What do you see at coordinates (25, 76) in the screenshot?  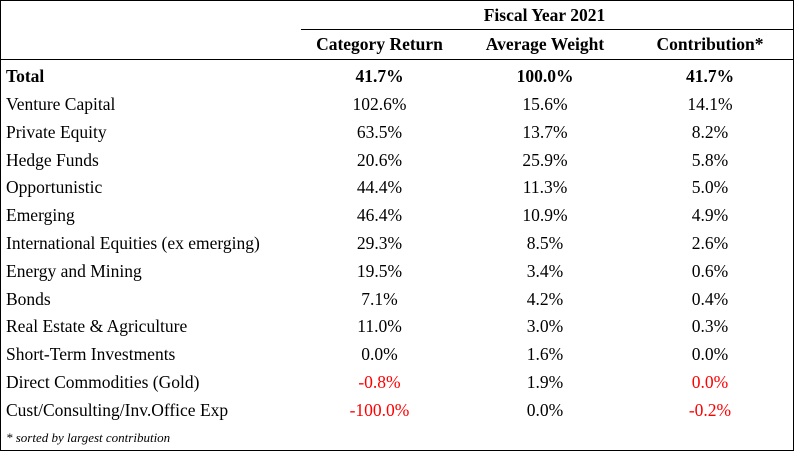 I see `row-label: Total` at bounding box center [25, 76].